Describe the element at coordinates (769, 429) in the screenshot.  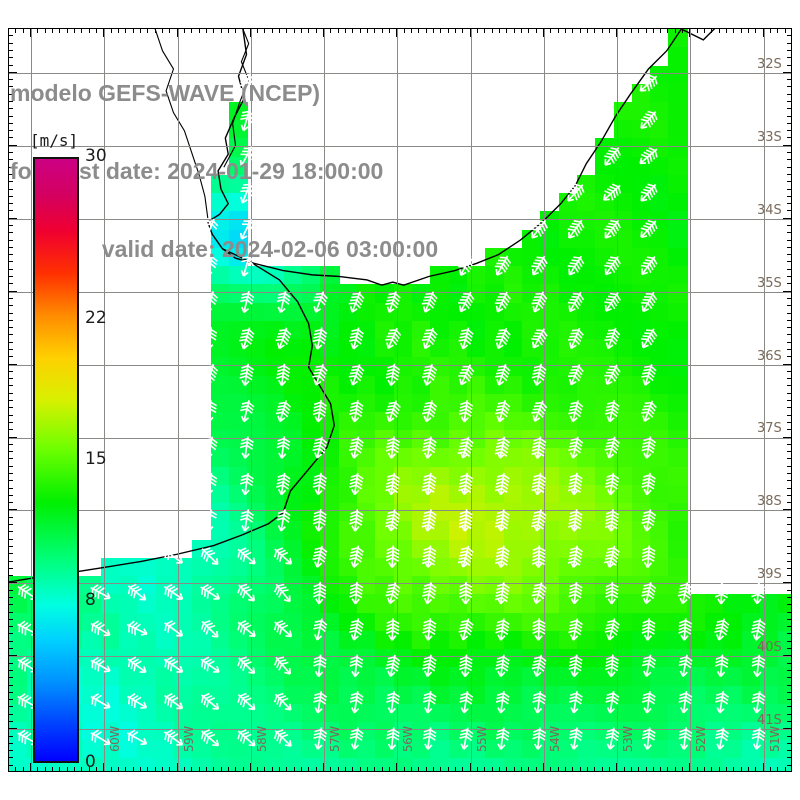
I see `lat-label-37S: 37S` at that location.